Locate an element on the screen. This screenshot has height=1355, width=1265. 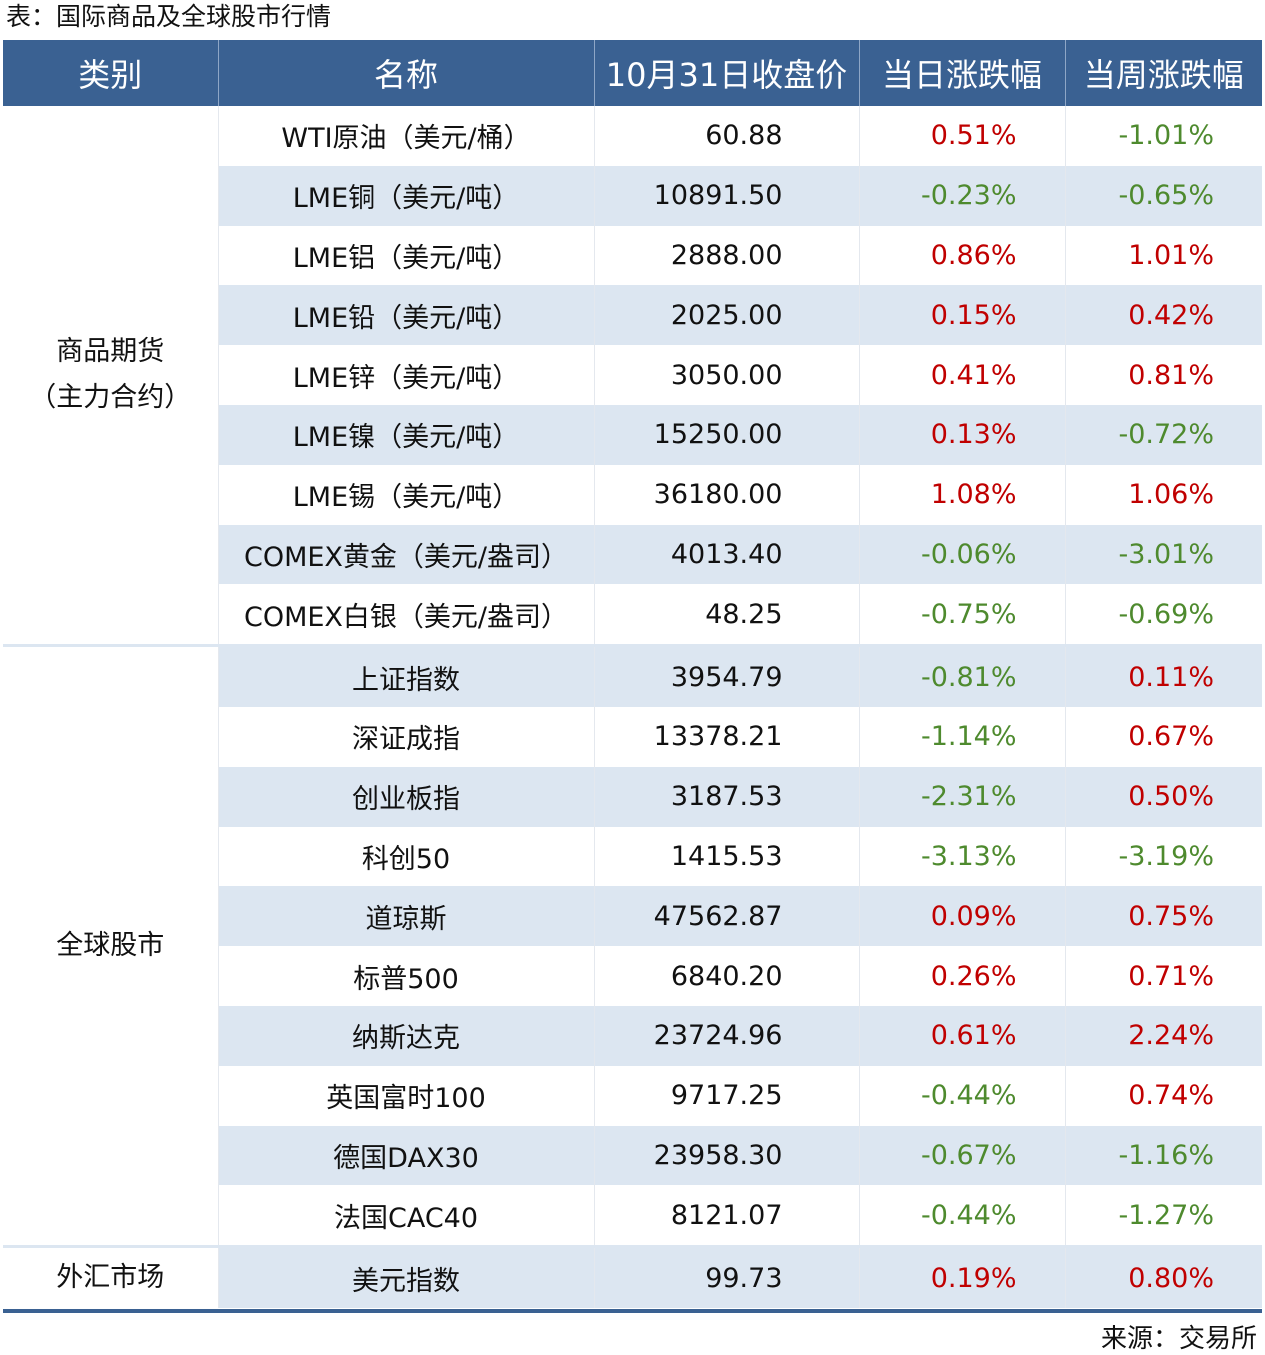
week-change: 0.80% is located at coordinates (1163, 1276).